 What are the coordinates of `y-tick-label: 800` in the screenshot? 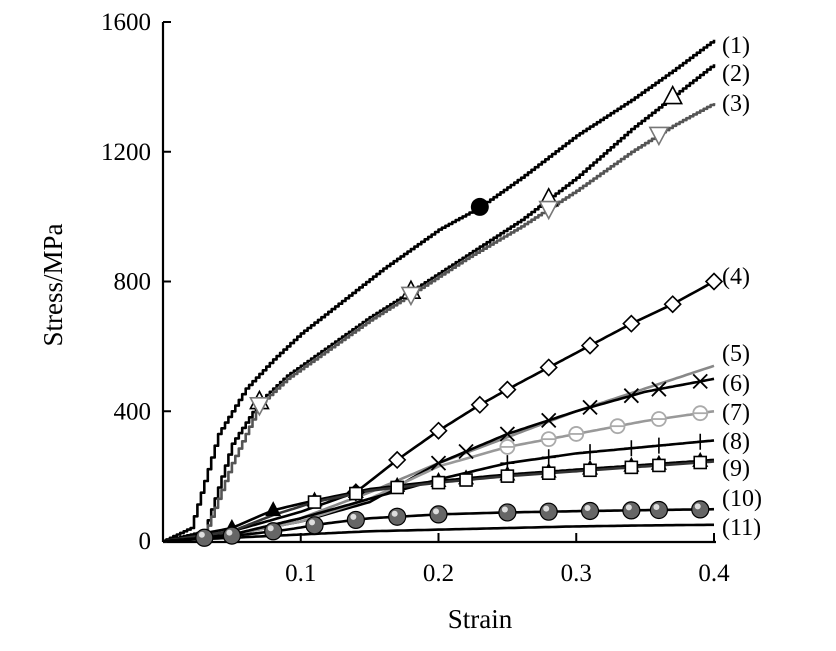 It's located at (133, 282).